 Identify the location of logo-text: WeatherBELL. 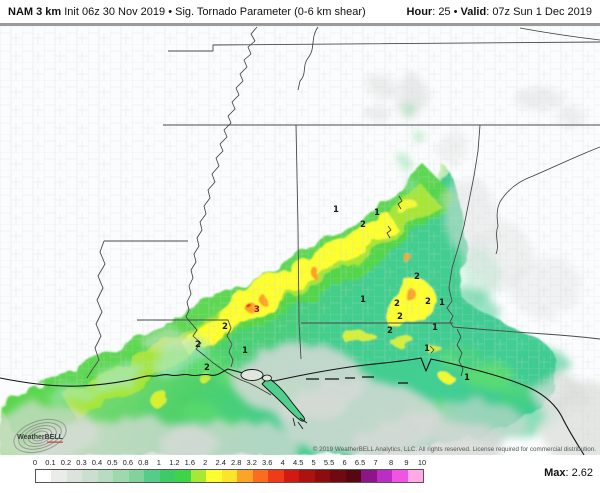
(40, 437).